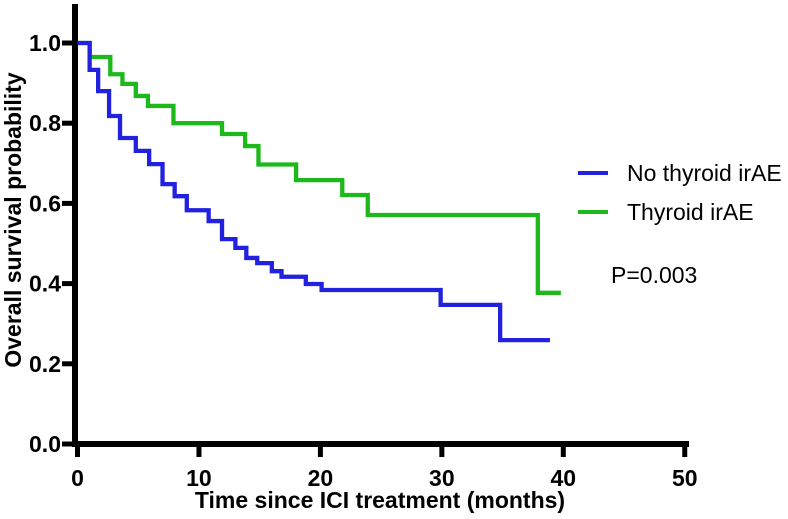 Image resolution: width=788 pixels, height=519 pixels. I want to click on y-tick-label: 0.8, so click(45, 123).